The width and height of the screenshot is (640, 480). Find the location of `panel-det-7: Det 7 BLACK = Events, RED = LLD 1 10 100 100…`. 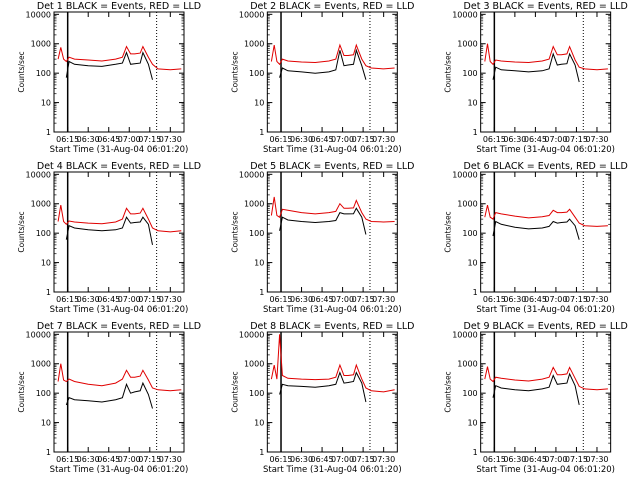

panel-det-7: Det 7 BLACK = Events, RED = LLD 1 10 100 100… is located at coordinates (109, 398).